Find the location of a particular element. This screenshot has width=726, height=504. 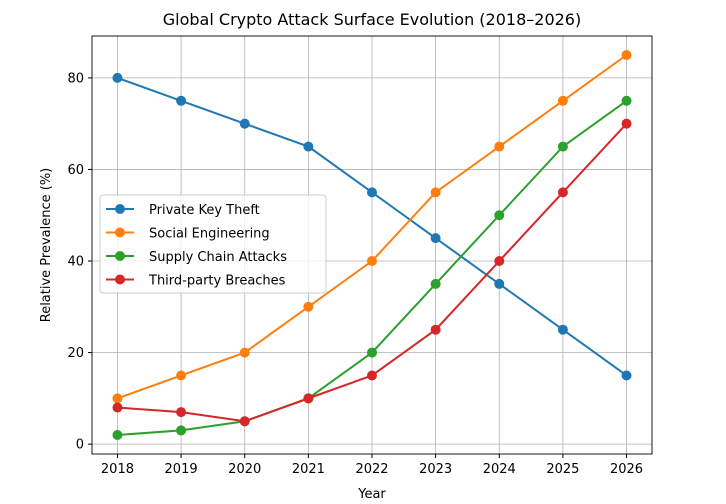

x-tick-label: 2022 is located at coordinates (371, 469).